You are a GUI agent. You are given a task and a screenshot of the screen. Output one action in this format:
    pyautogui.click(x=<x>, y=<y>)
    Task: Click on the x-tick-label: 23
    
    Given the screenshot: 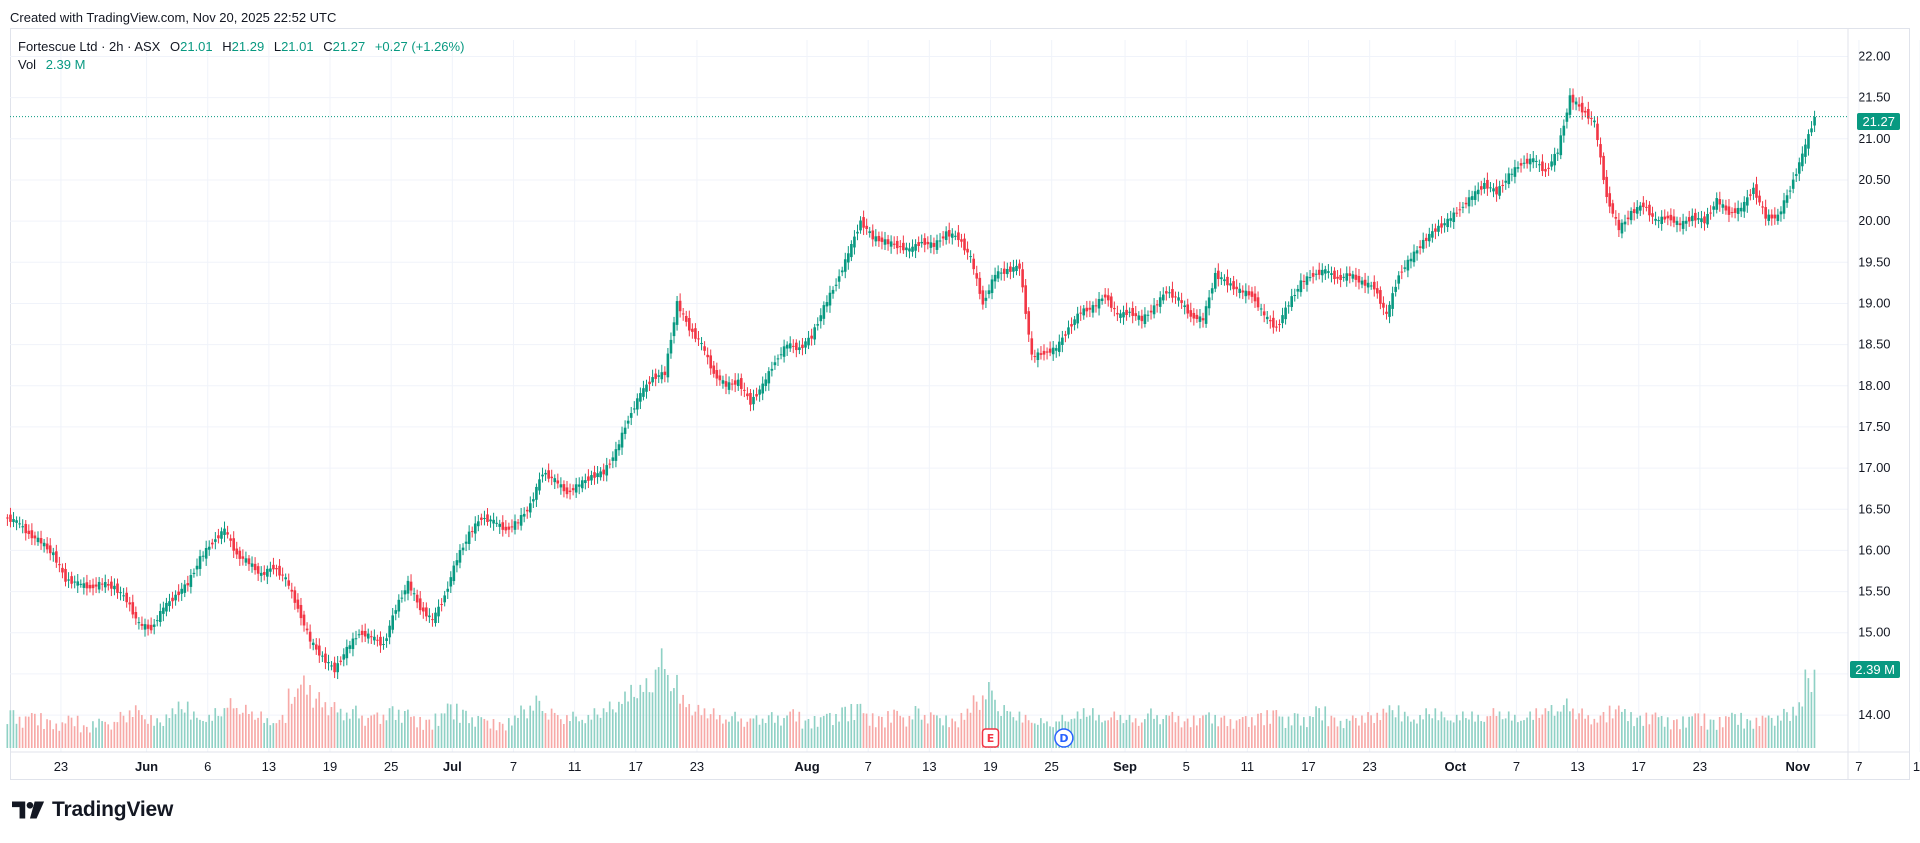 What is the action you would take?
    pyautogui.click(x=1700, y=766)
    